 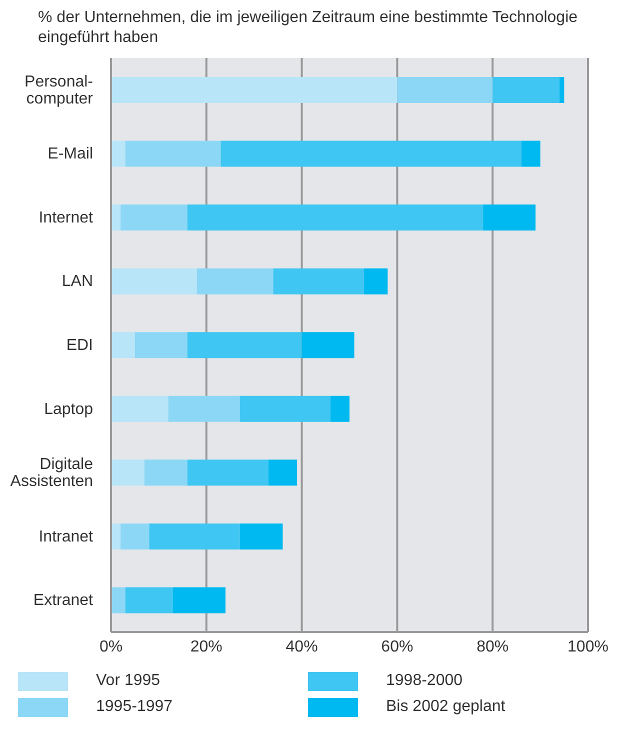 What do you see at coordinates (128, 681) in the screenshot?
I see `legend-label: Vor 1995` at bounding box center [128, 681].